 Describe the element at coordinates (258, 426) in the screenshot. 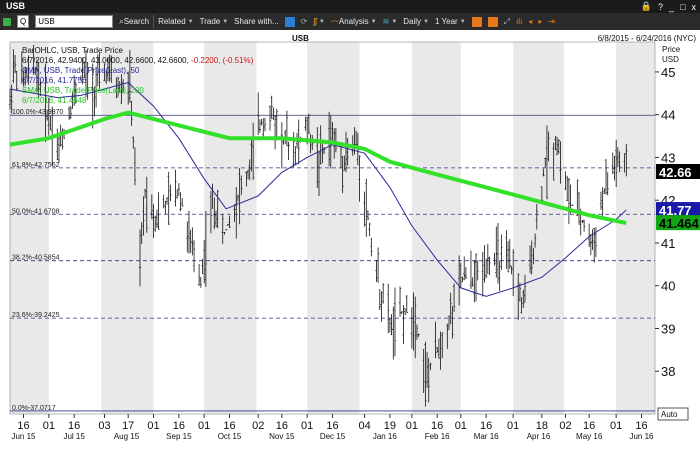

I see `x-tick-label: 02` at that location.